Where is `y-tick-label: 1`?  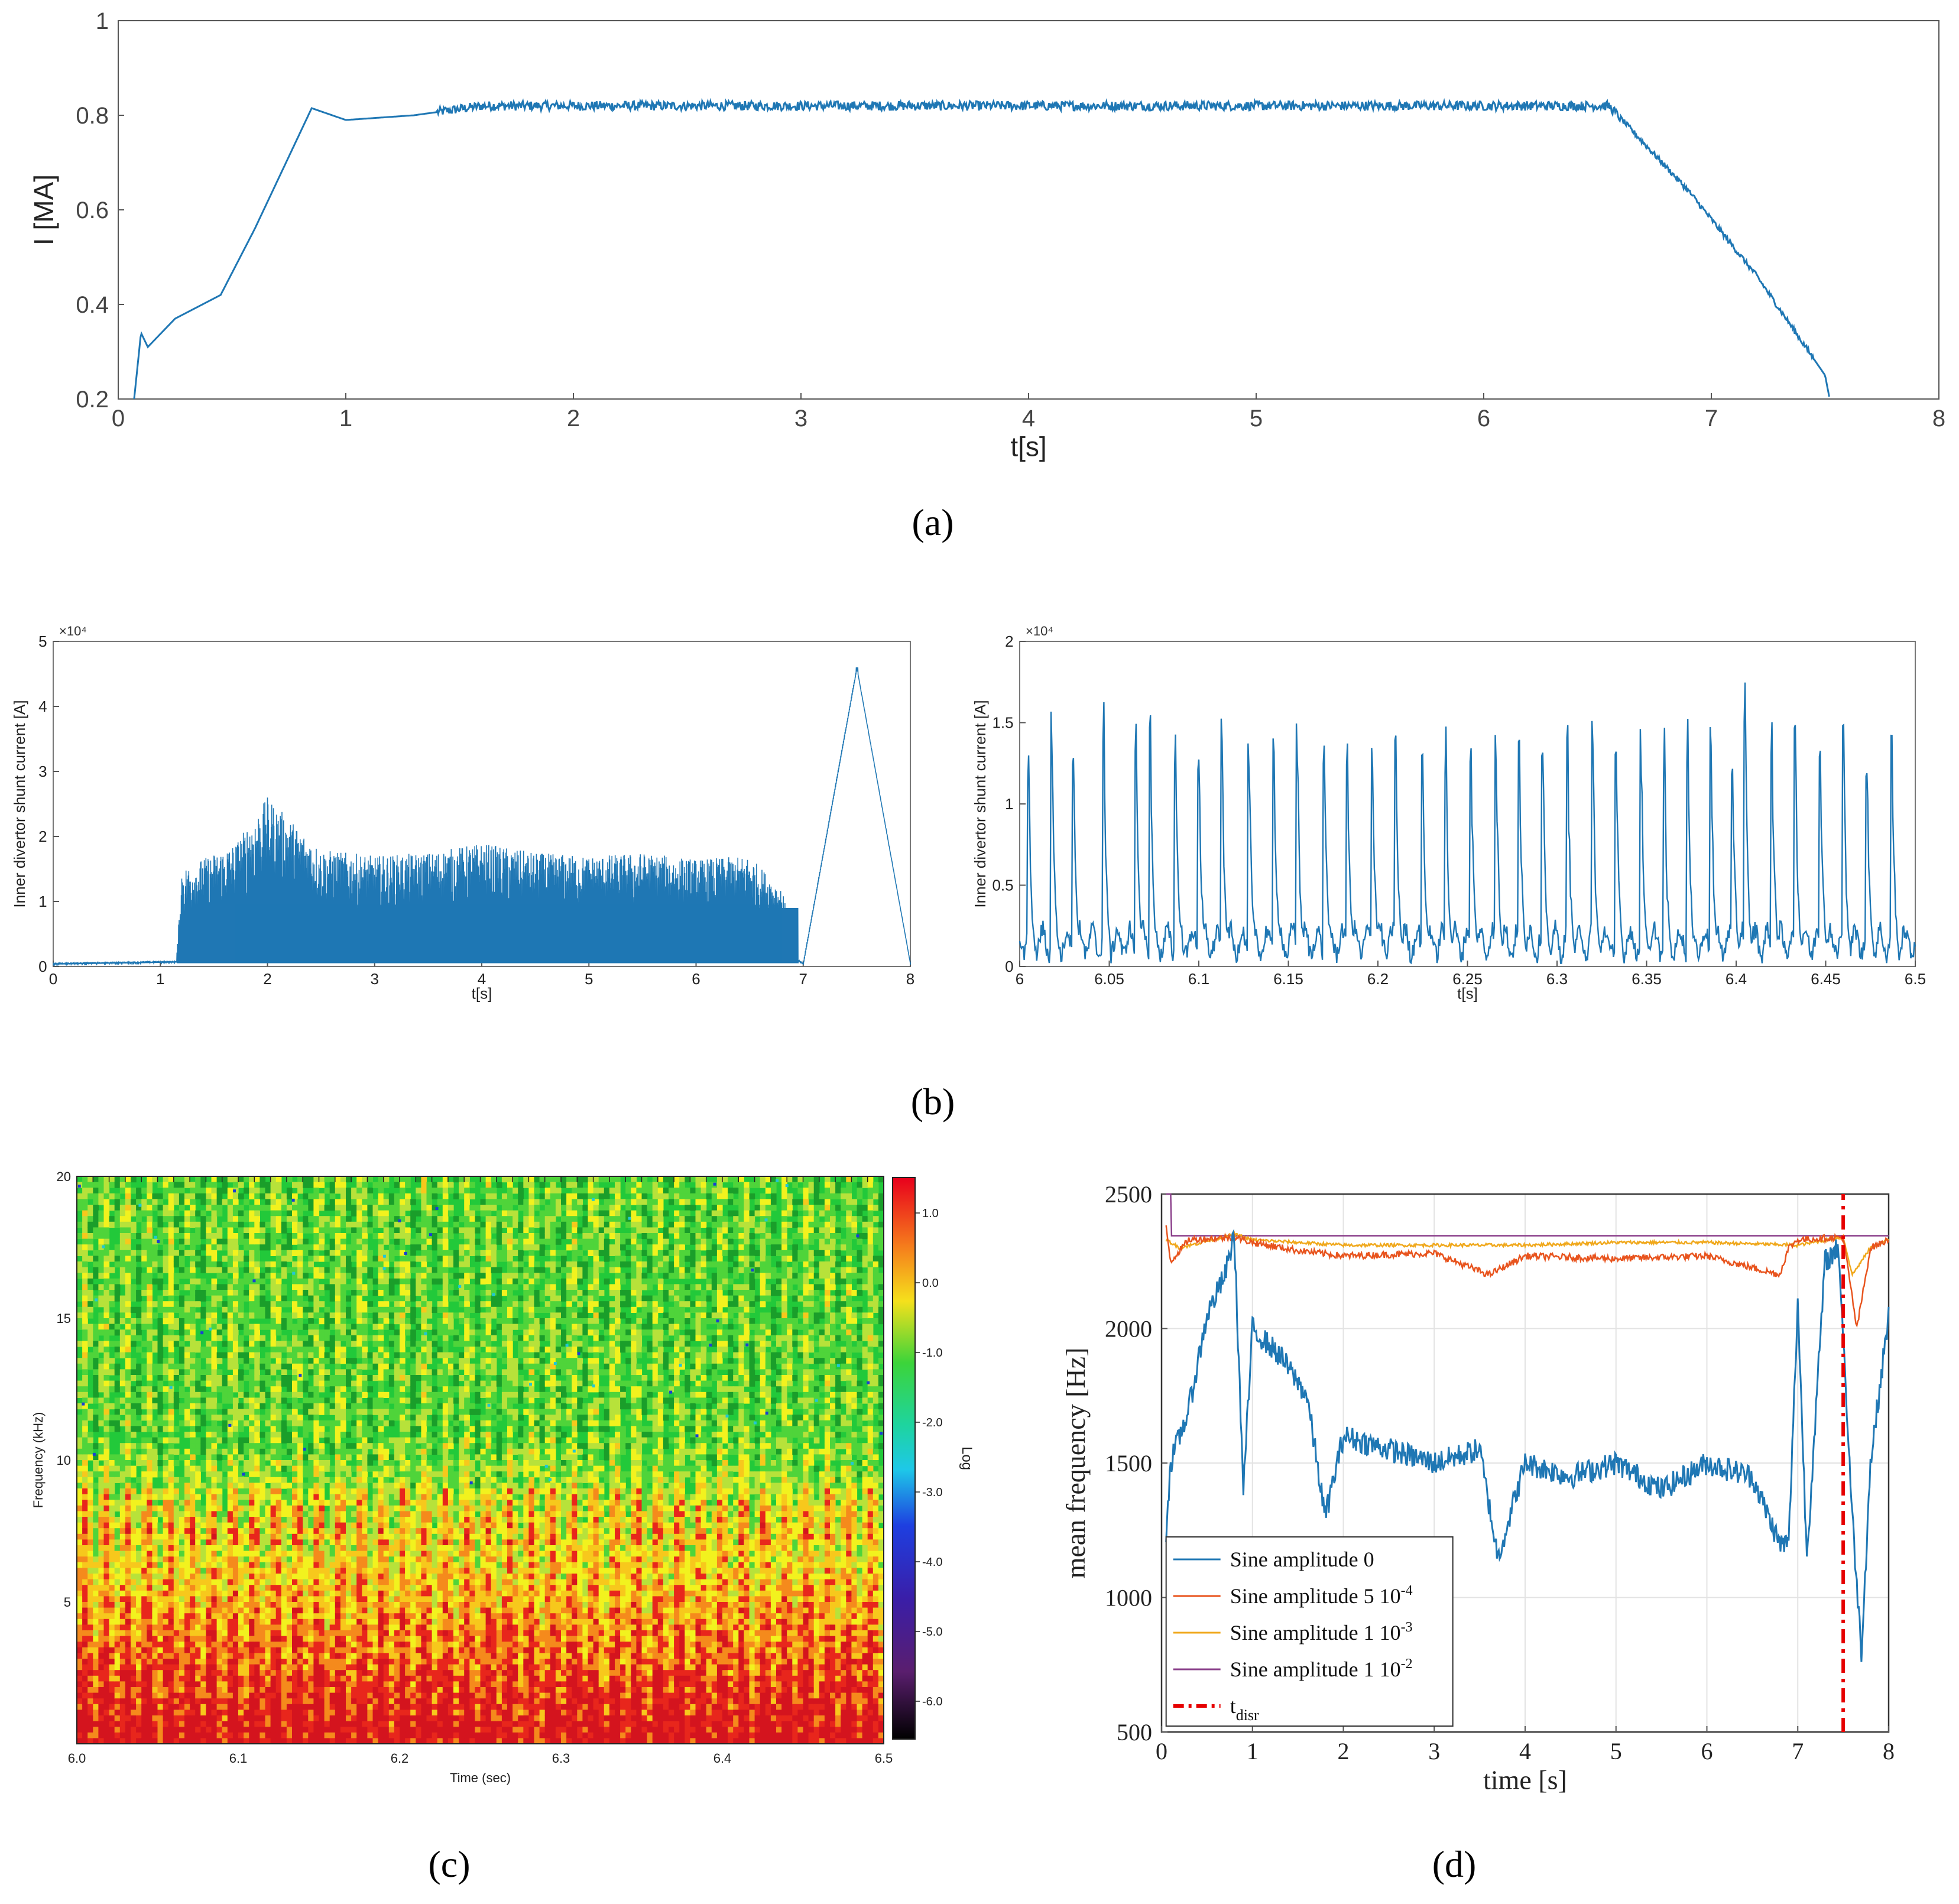
y-tick-label: 1 is located at coordinates (42, 902).